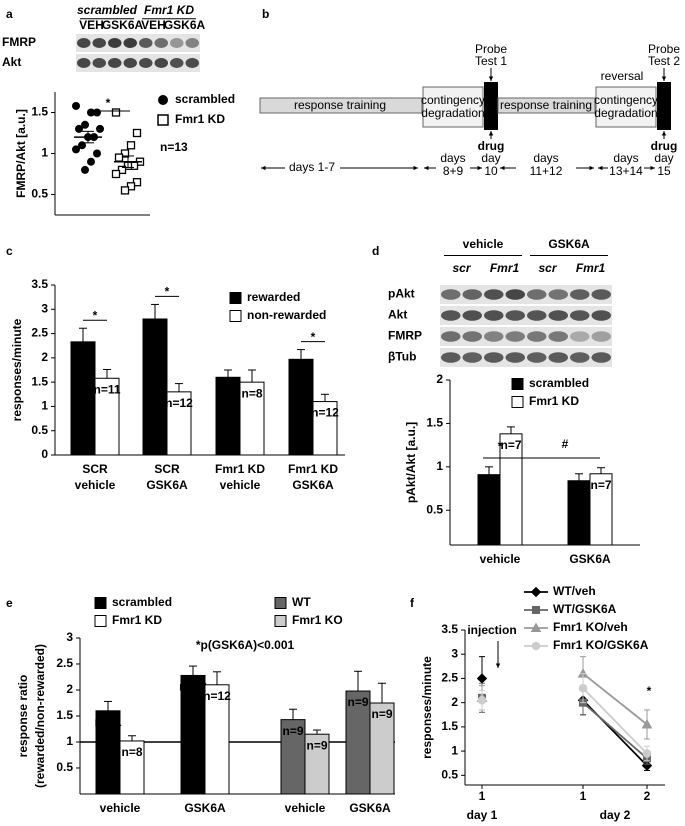  What do you see at coordinates (123, 25) in the screenshot?
I see `lane-label: GSK6A` at bounding box center [123, 25].